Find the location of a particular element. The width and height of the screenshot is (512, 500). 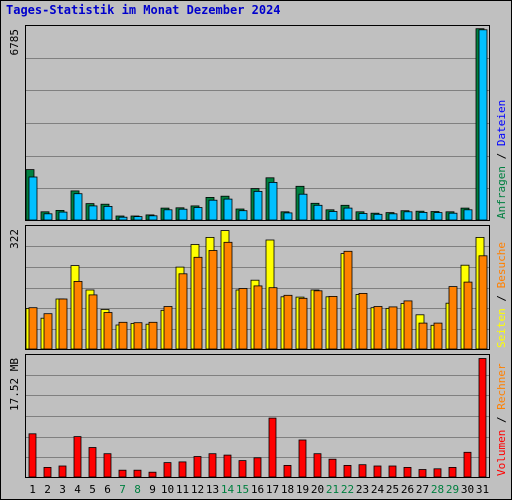

x-tick-label-day-24: 24 is located at coordinates (378, 489).